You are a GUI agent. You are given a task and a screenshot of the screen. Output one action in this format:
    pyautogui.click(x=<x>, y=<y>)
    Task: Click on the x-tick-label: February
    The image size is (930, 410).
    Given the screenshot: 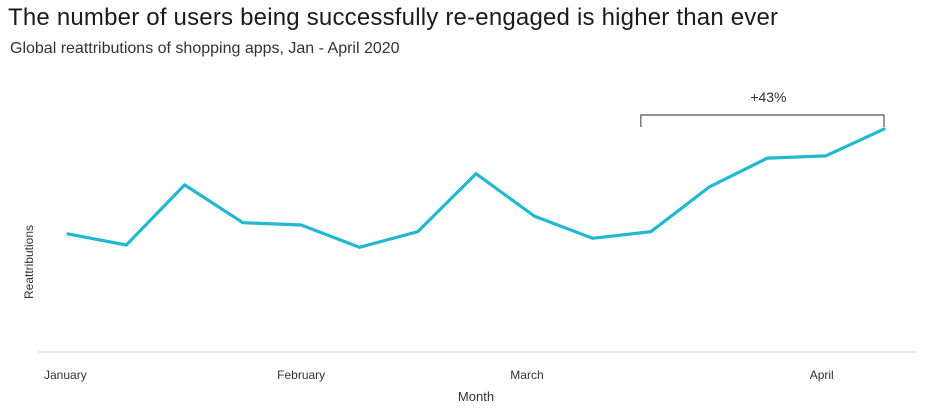 What is the action you would take?
    pyautogui.click(x=301, y=375)
    